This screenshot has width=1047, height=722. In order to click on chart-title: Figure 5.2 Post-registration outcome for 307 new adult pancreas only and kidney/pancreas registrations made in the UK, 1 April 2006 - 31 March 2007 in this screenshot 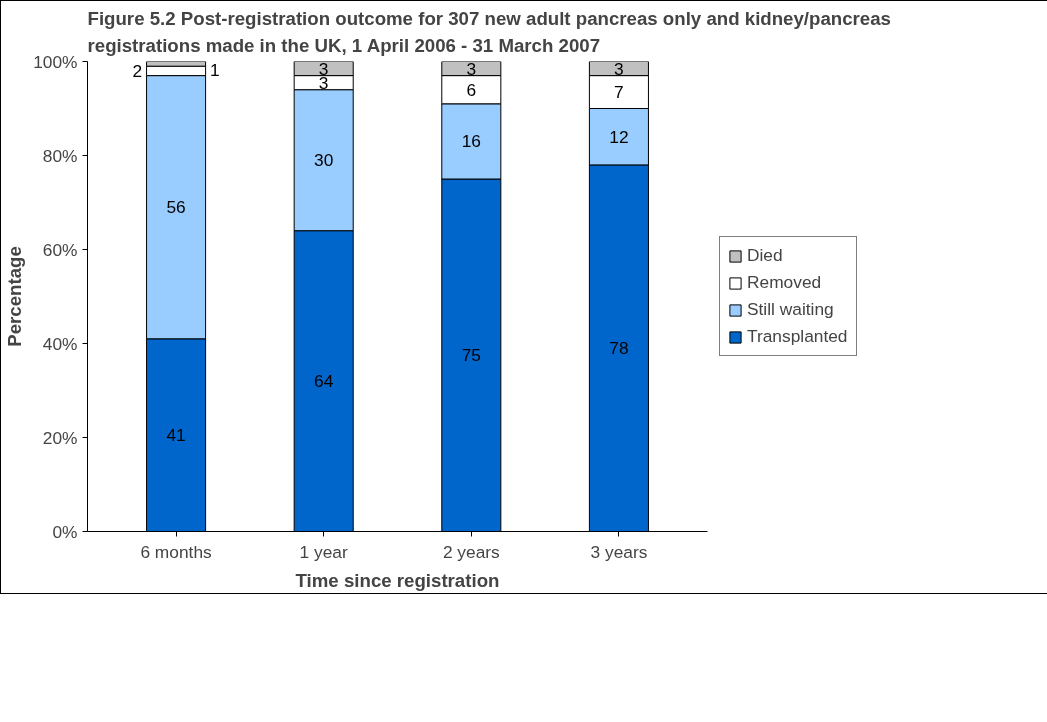, I will do `click(489, 32)`.